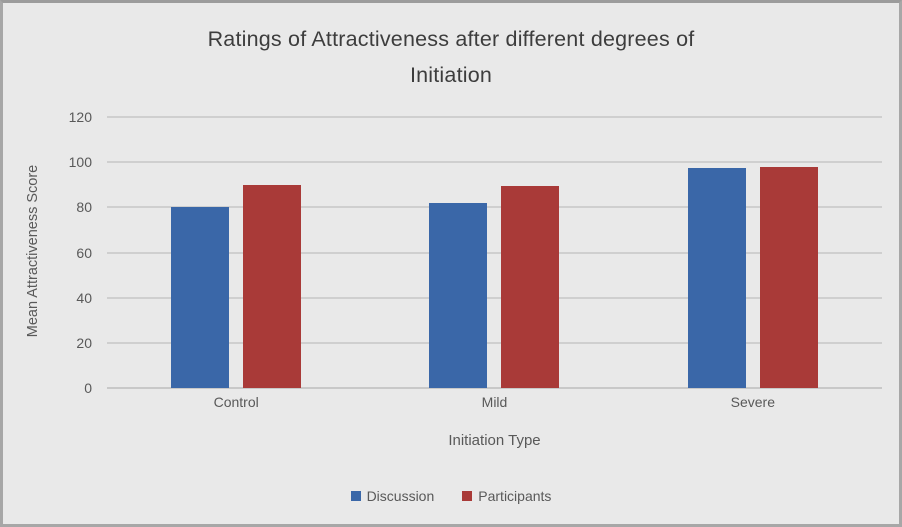 Image resolution: width=902 pixels, height=527 pixels. What do you see at coordinates (236, 402) in the screenshot?
I see `category-label-control: Control` at bounding box center [236, 402].